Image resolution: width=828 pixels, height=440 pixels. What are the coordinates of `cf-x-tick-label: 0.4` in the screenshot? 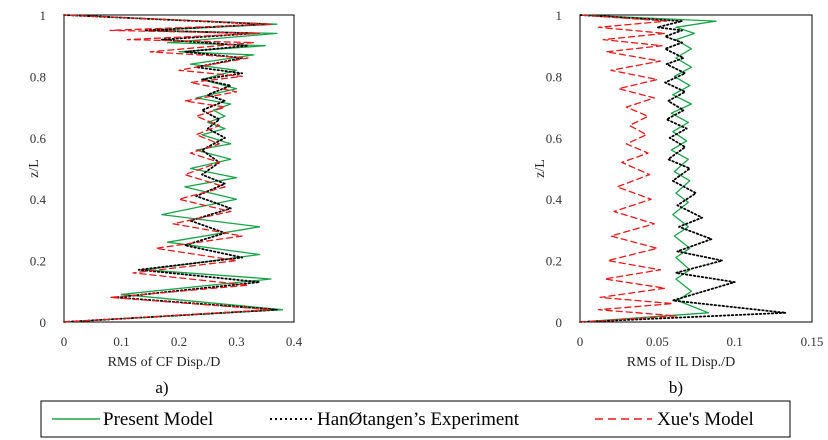 It's located at (294, 341).